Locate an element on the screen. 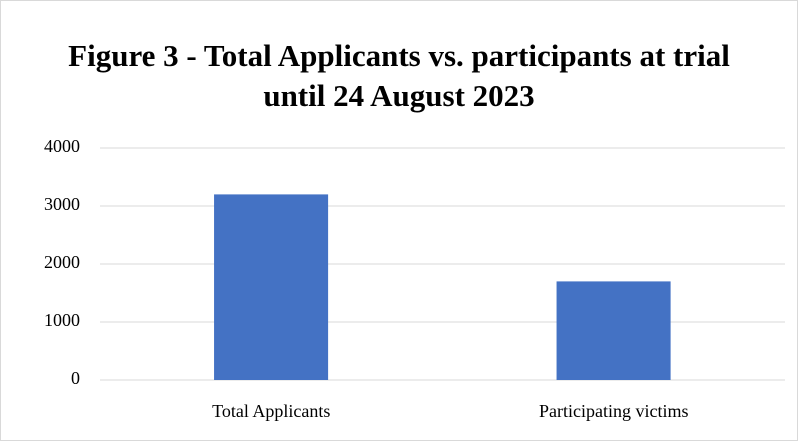  y-tick-label: 0 is located at coordinates (75, 378).